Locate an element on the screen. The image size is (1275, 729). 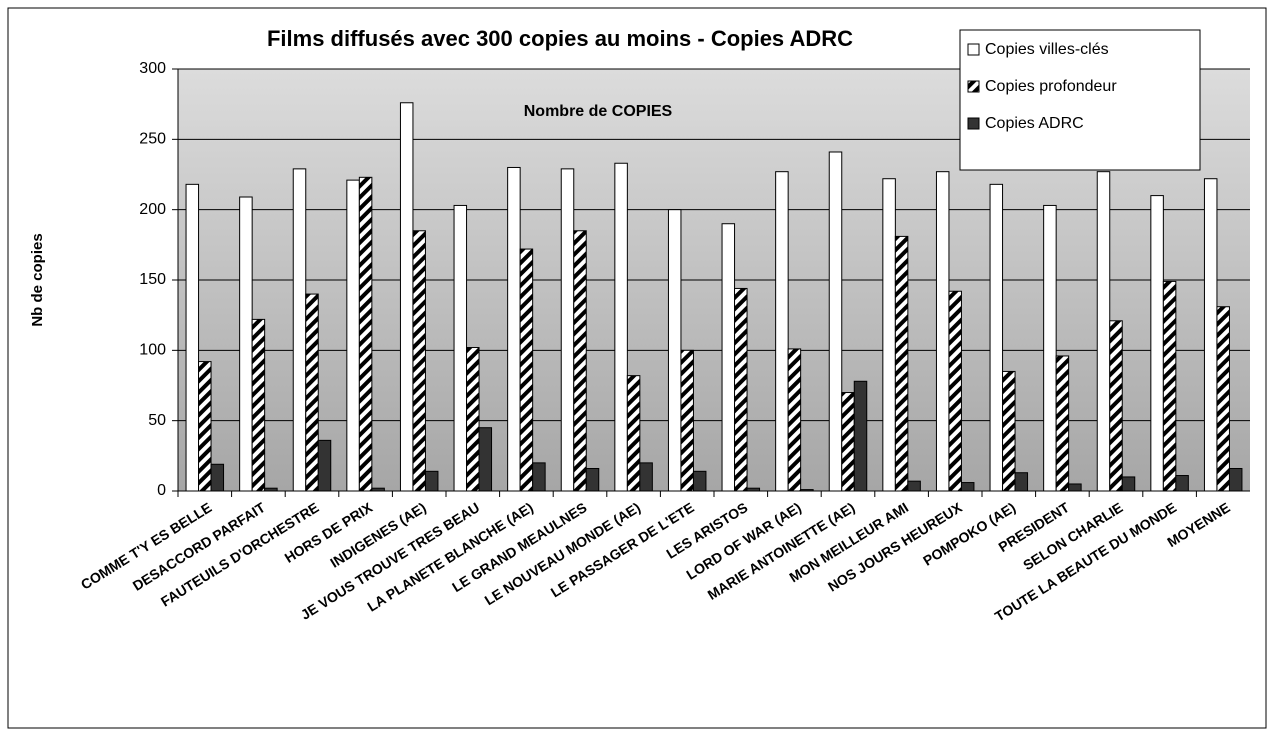
legend-box is located at coordinates (1080, 100).